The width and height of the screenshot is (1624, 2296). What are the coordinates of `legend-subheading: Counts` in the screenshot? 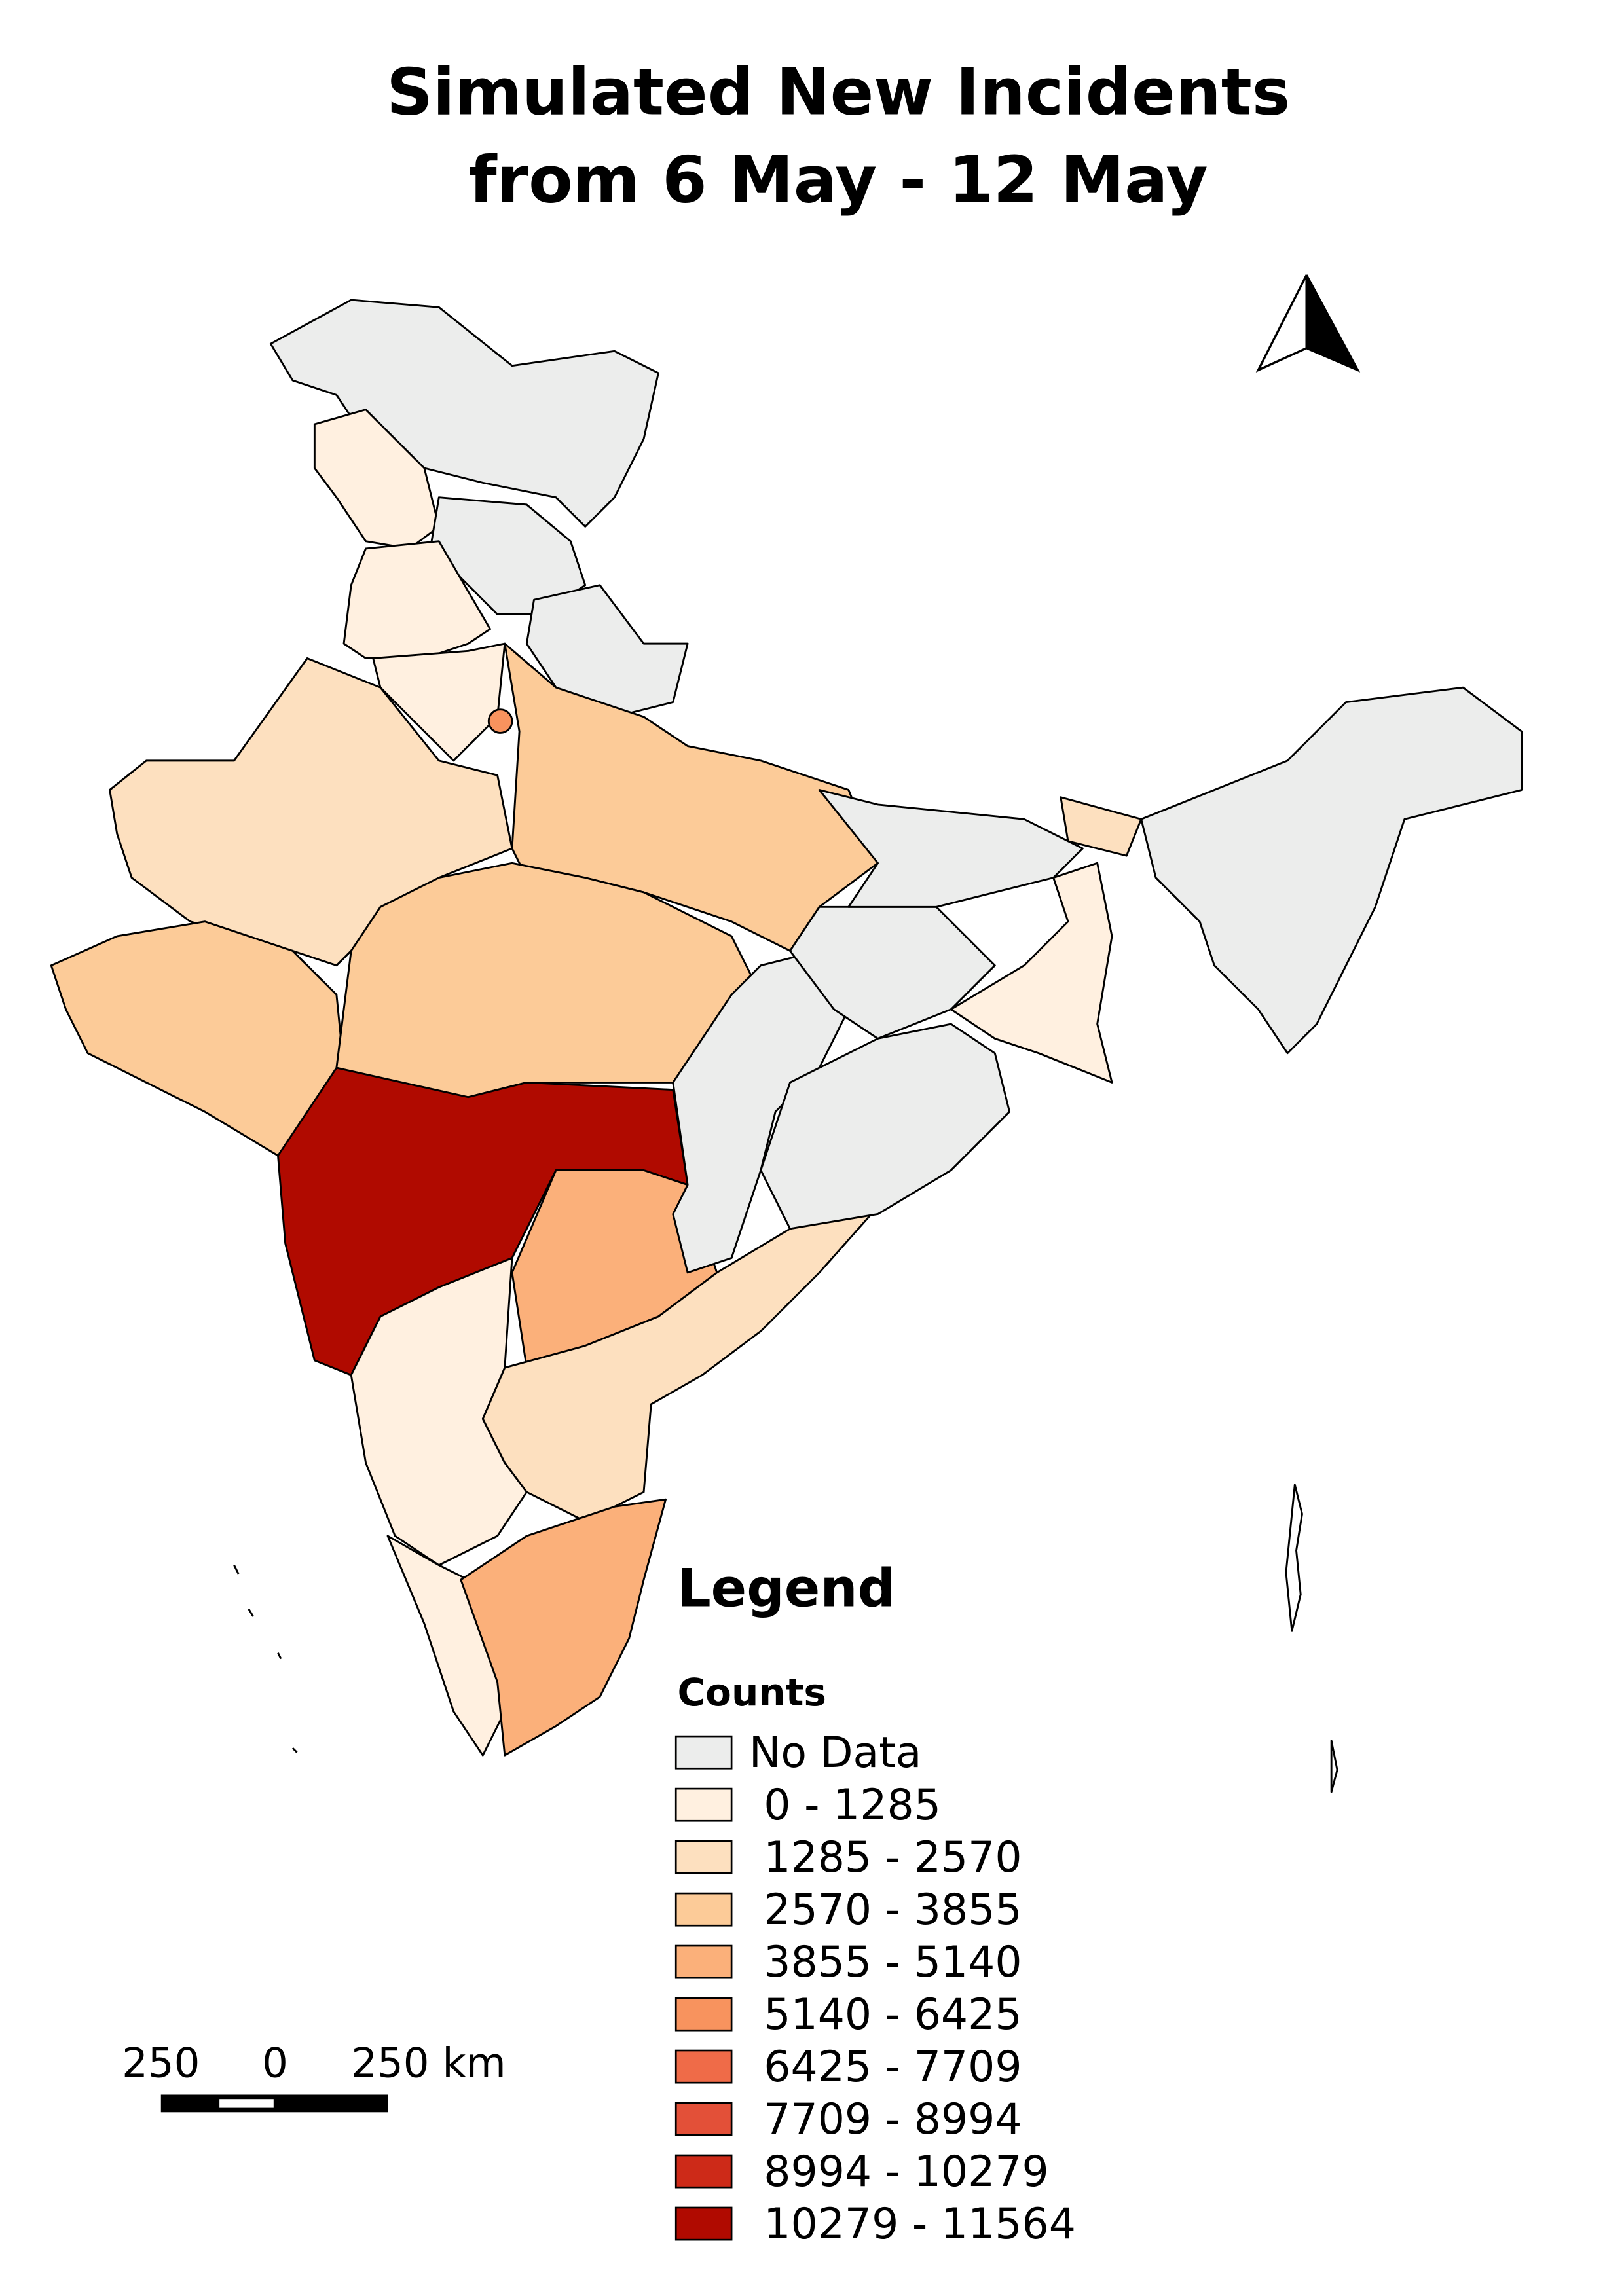 It's located at (751, 1692).